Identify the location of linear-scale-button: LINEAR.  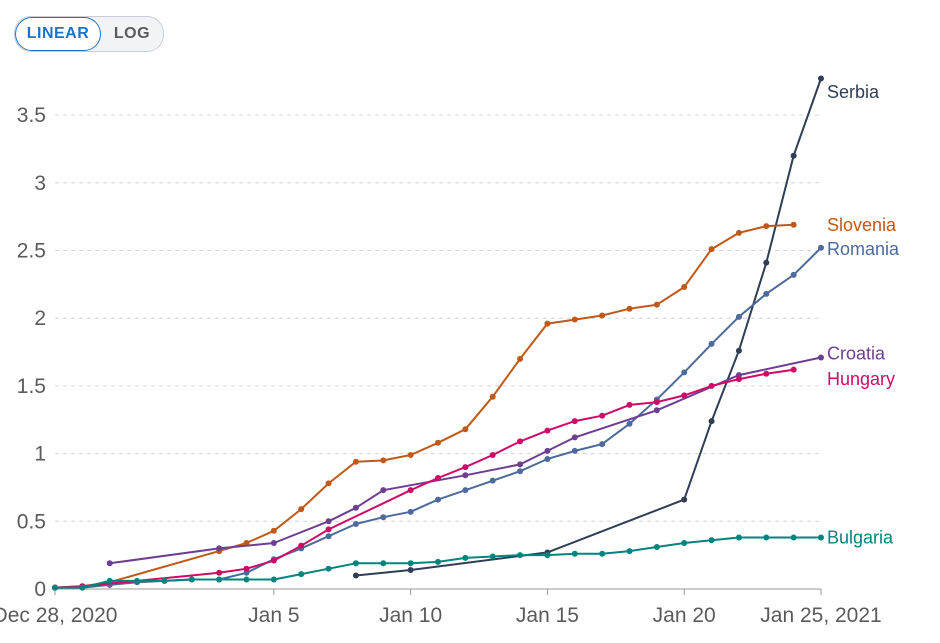
(58, 34).